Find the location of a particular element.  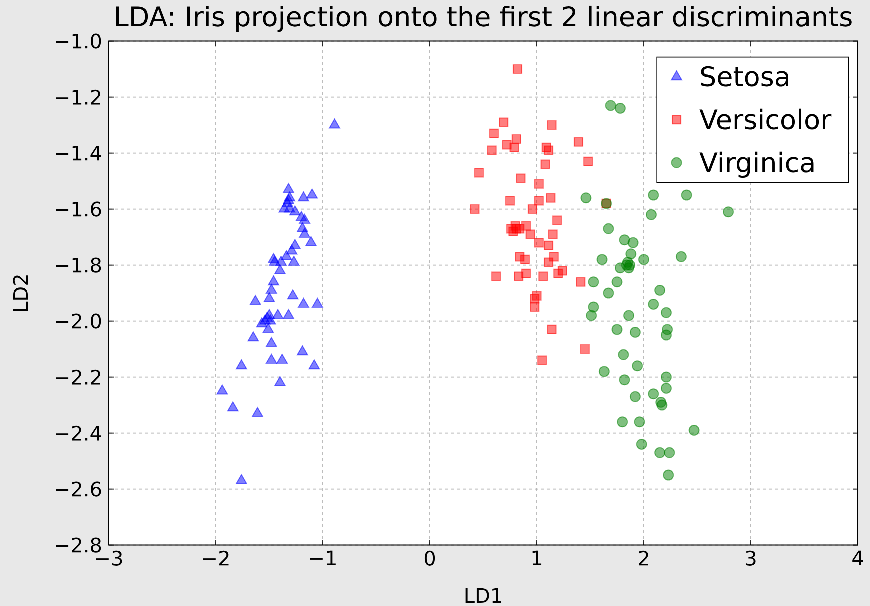

legend-label: Virginica is located at coordinates (757, 165).